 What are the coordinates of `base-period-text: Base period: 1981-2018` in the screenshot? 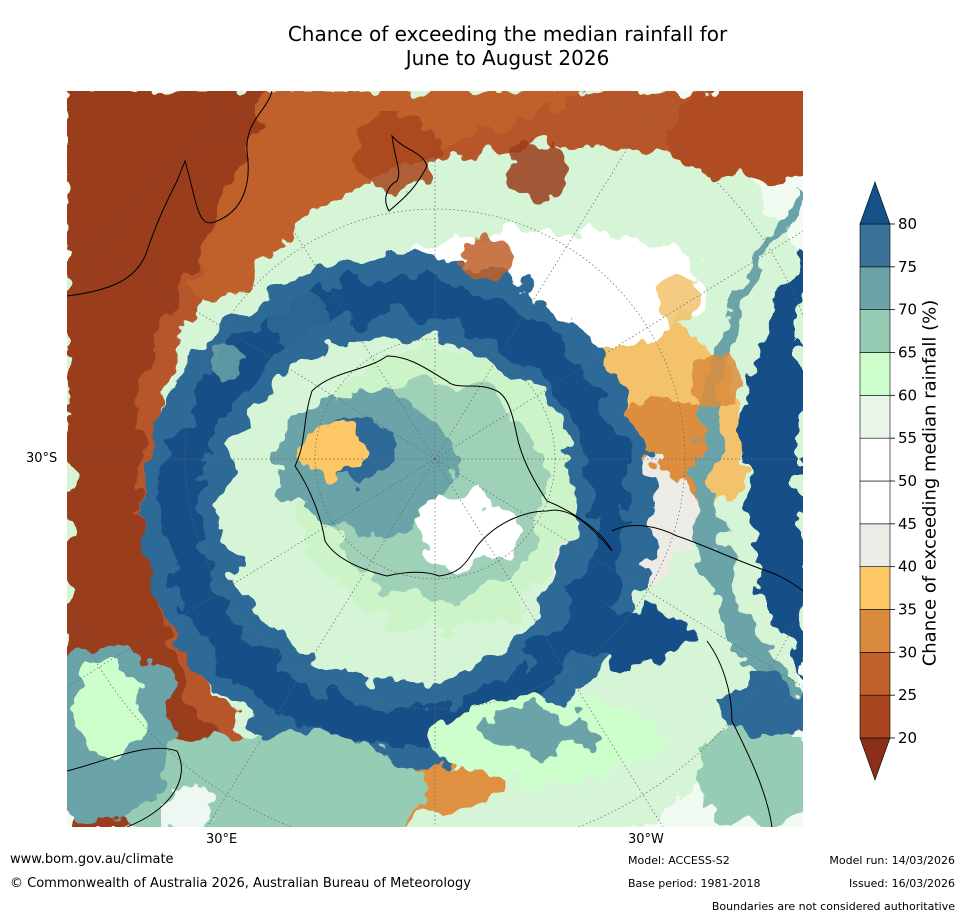 It's located at (694, 883).